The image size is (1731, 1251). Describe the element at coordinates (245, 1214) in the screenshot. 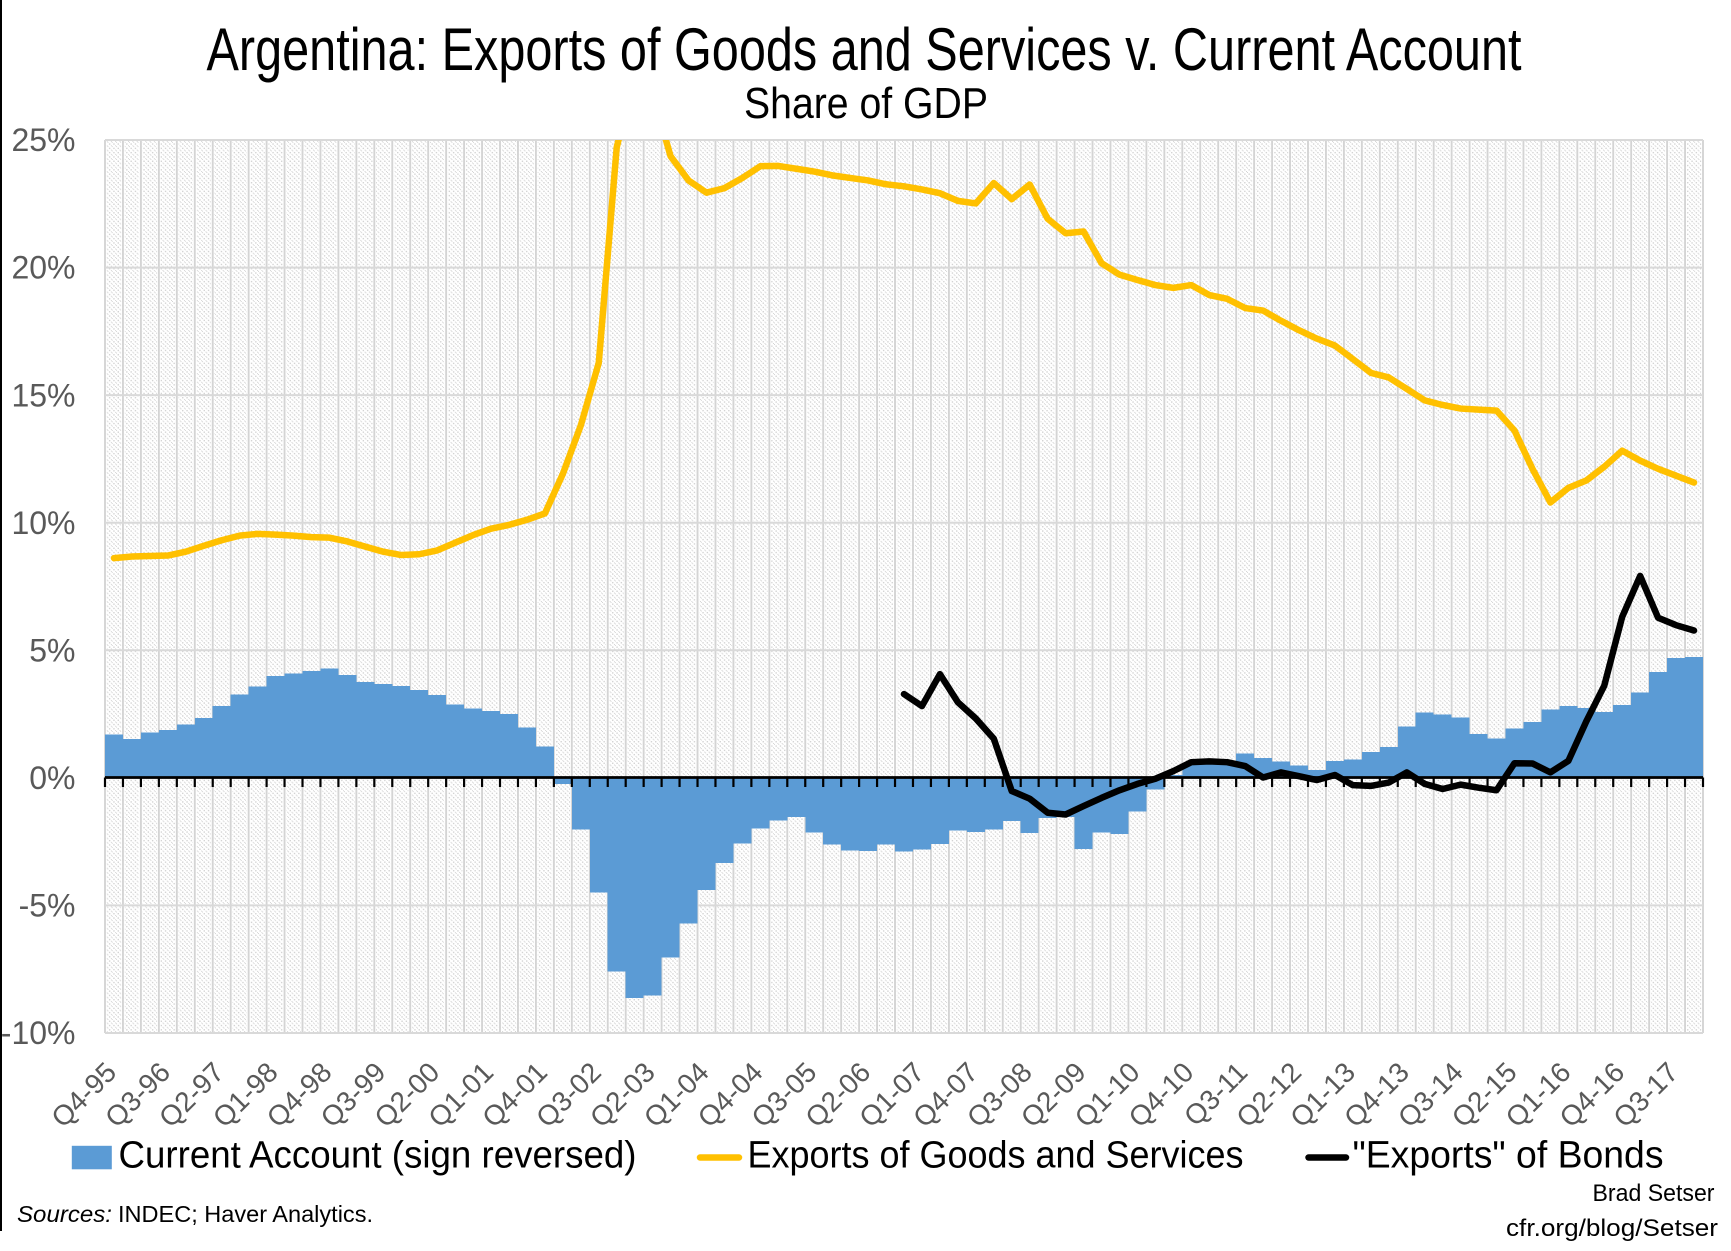

I see `svg-text: INDEC; Haver Analytics.` at that location.